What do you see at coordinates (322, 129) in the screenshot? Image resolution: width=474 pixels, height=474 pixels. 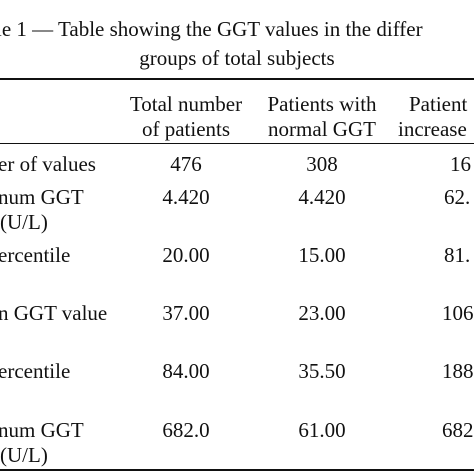 I see `header-normal-line-2: normal GGT` at bounding box center [322, 129].